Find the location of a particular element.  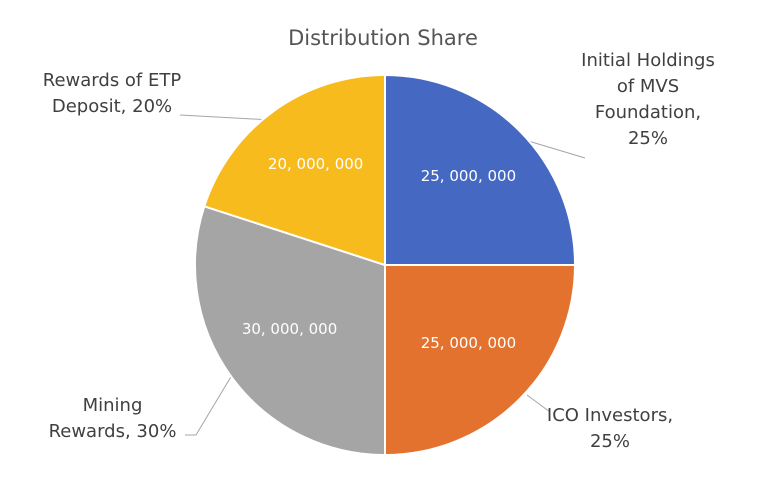

slice-label: ICO Investors, 25% is located at coordinates (610, 428).